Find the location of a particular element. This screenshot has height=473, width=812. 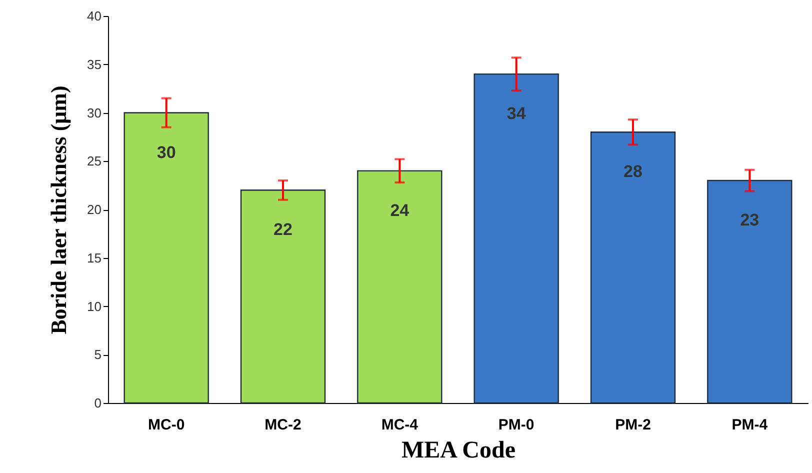

y-tick-label: 30 is located at coordinates (94, 112).